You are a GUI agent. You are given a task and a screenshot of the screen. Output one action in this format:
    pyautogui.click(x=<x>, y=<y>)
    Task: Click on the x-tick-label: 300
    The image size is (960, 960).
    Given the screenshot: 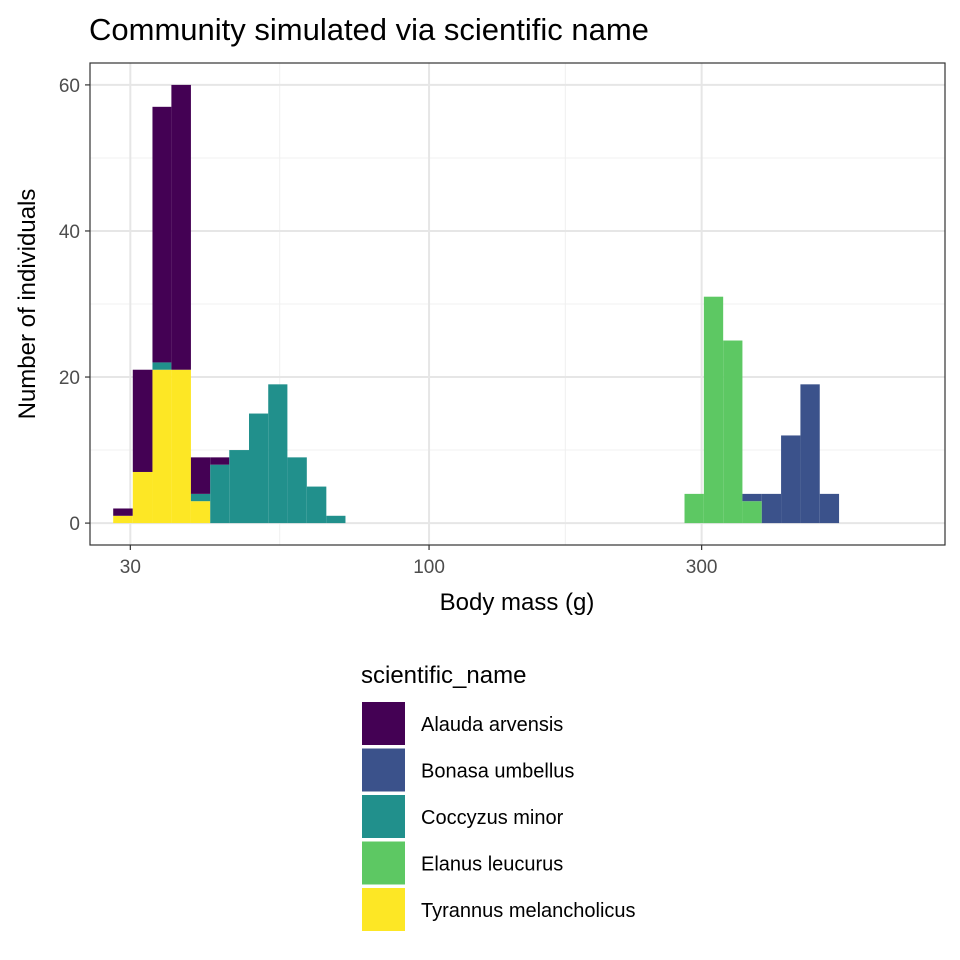 What is the action you would take?
    pyautogui.click(x=702, y=567)
    